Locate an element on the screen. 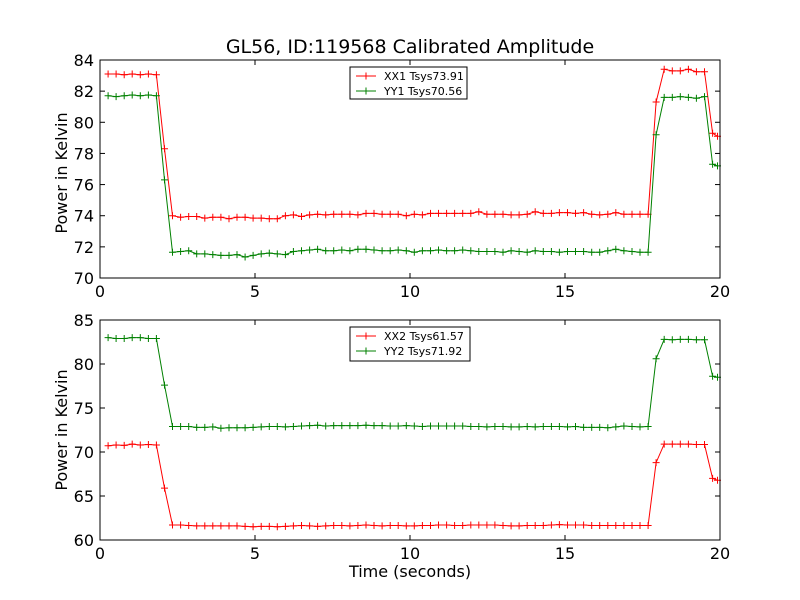 This screenshot has height=600, width=800. x-tick-label: 5 is located at coordinates (255, 553).